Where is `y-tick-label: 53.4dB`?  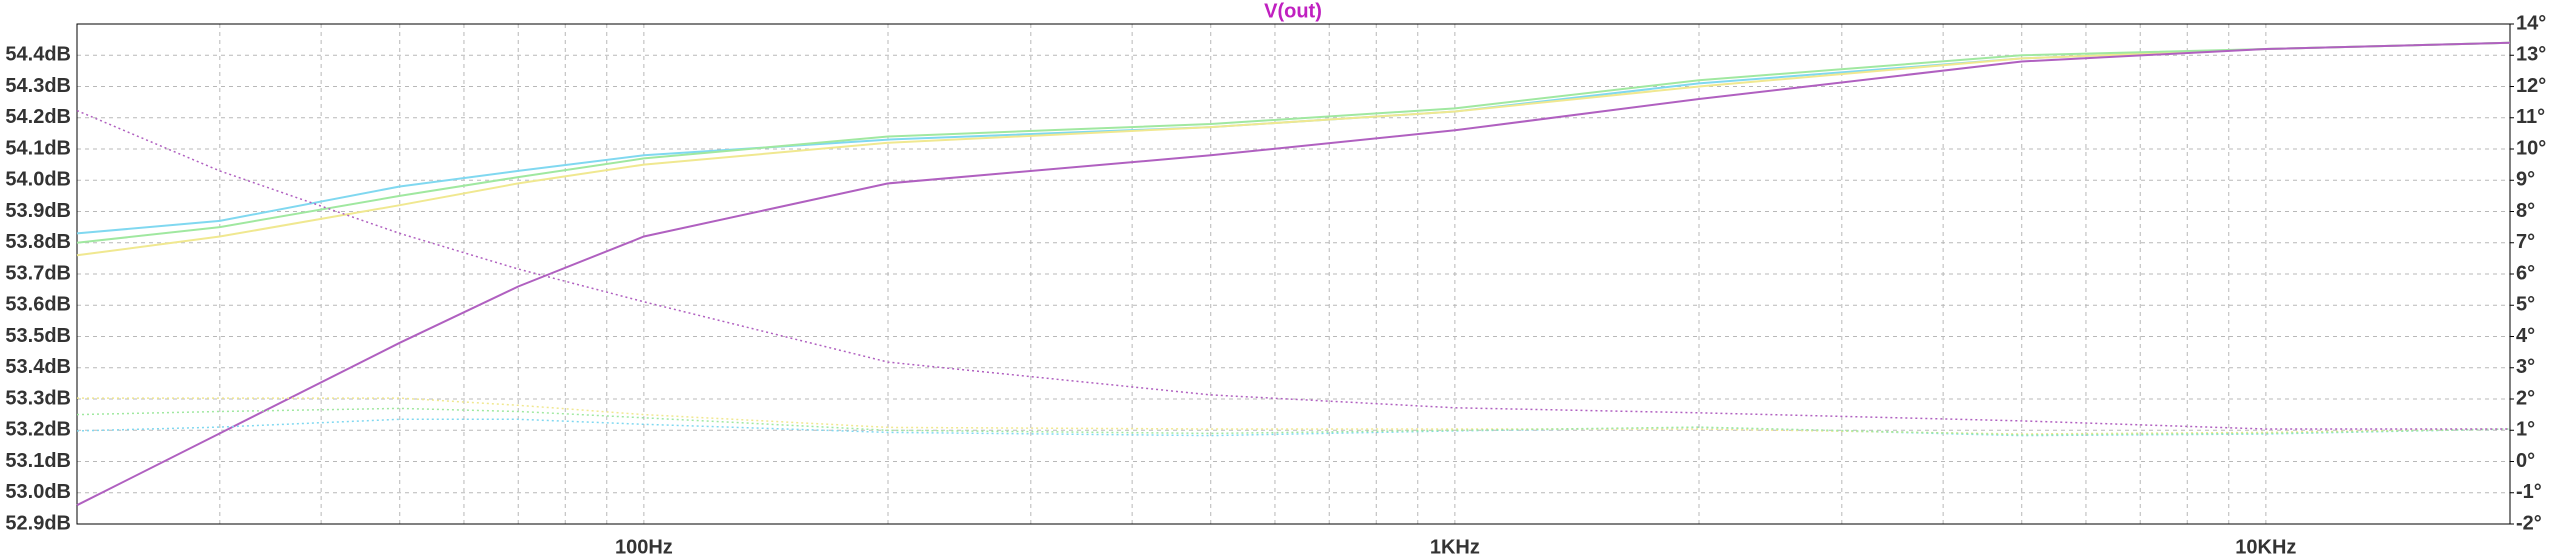 y-tick-label: 53.4dB is located at coordinates (38, 367).